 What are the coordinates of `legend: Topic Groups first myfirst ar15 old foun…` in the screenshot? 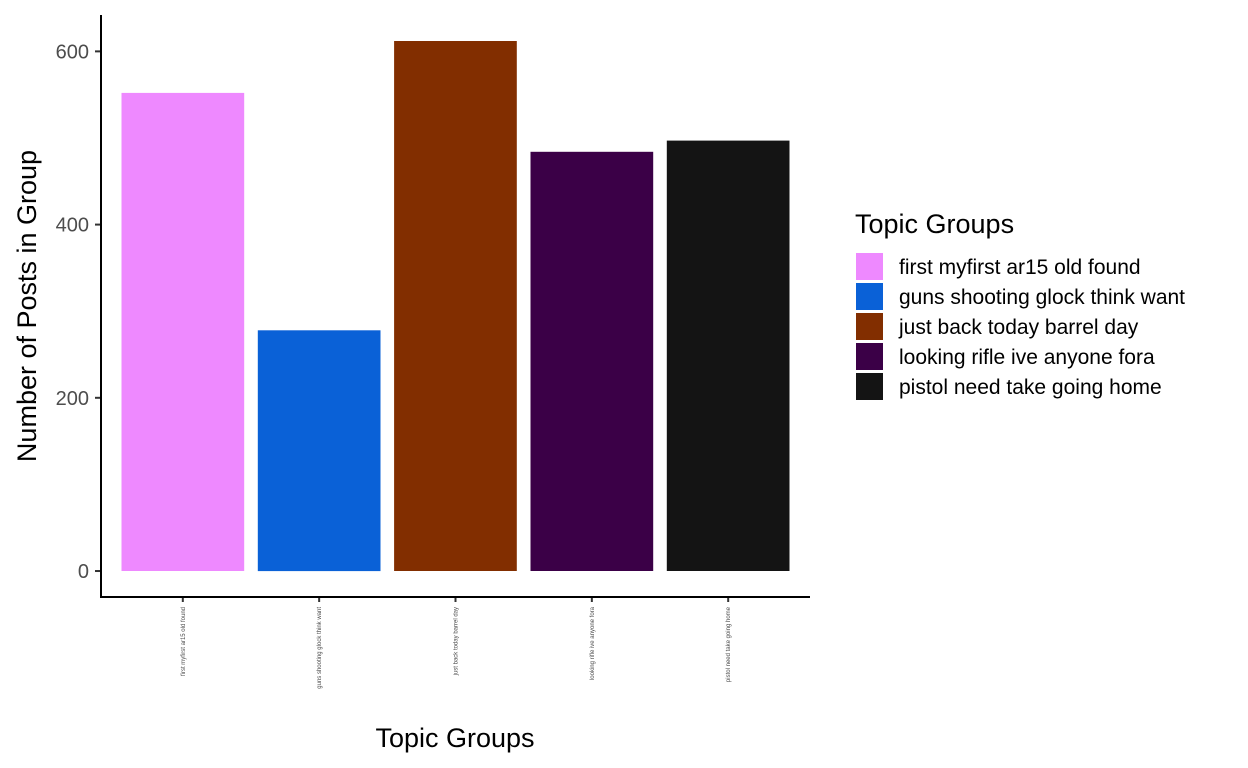 It's located at (1020, 304).